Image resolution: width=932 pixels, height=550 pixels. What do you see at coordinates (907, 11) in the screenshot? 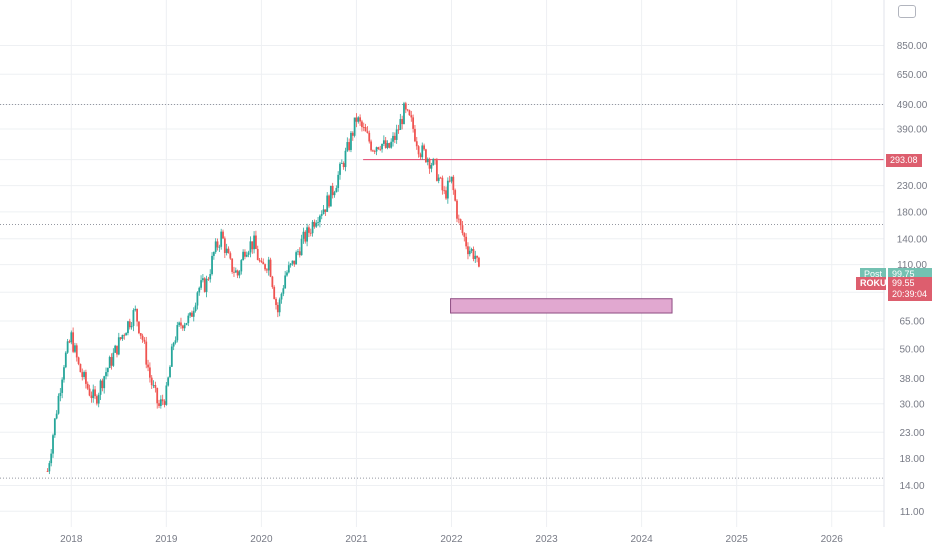
I see `chart-settings-button` at bounding box center [907, 11].